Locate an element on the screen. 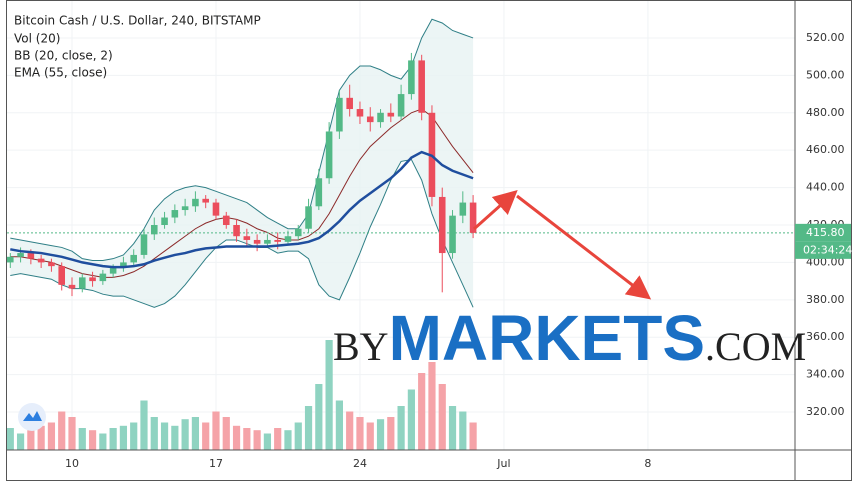 The width and height of the screenshot is (852, 482). y-tick-label: 440.00 is located at coordinates (825, 187).